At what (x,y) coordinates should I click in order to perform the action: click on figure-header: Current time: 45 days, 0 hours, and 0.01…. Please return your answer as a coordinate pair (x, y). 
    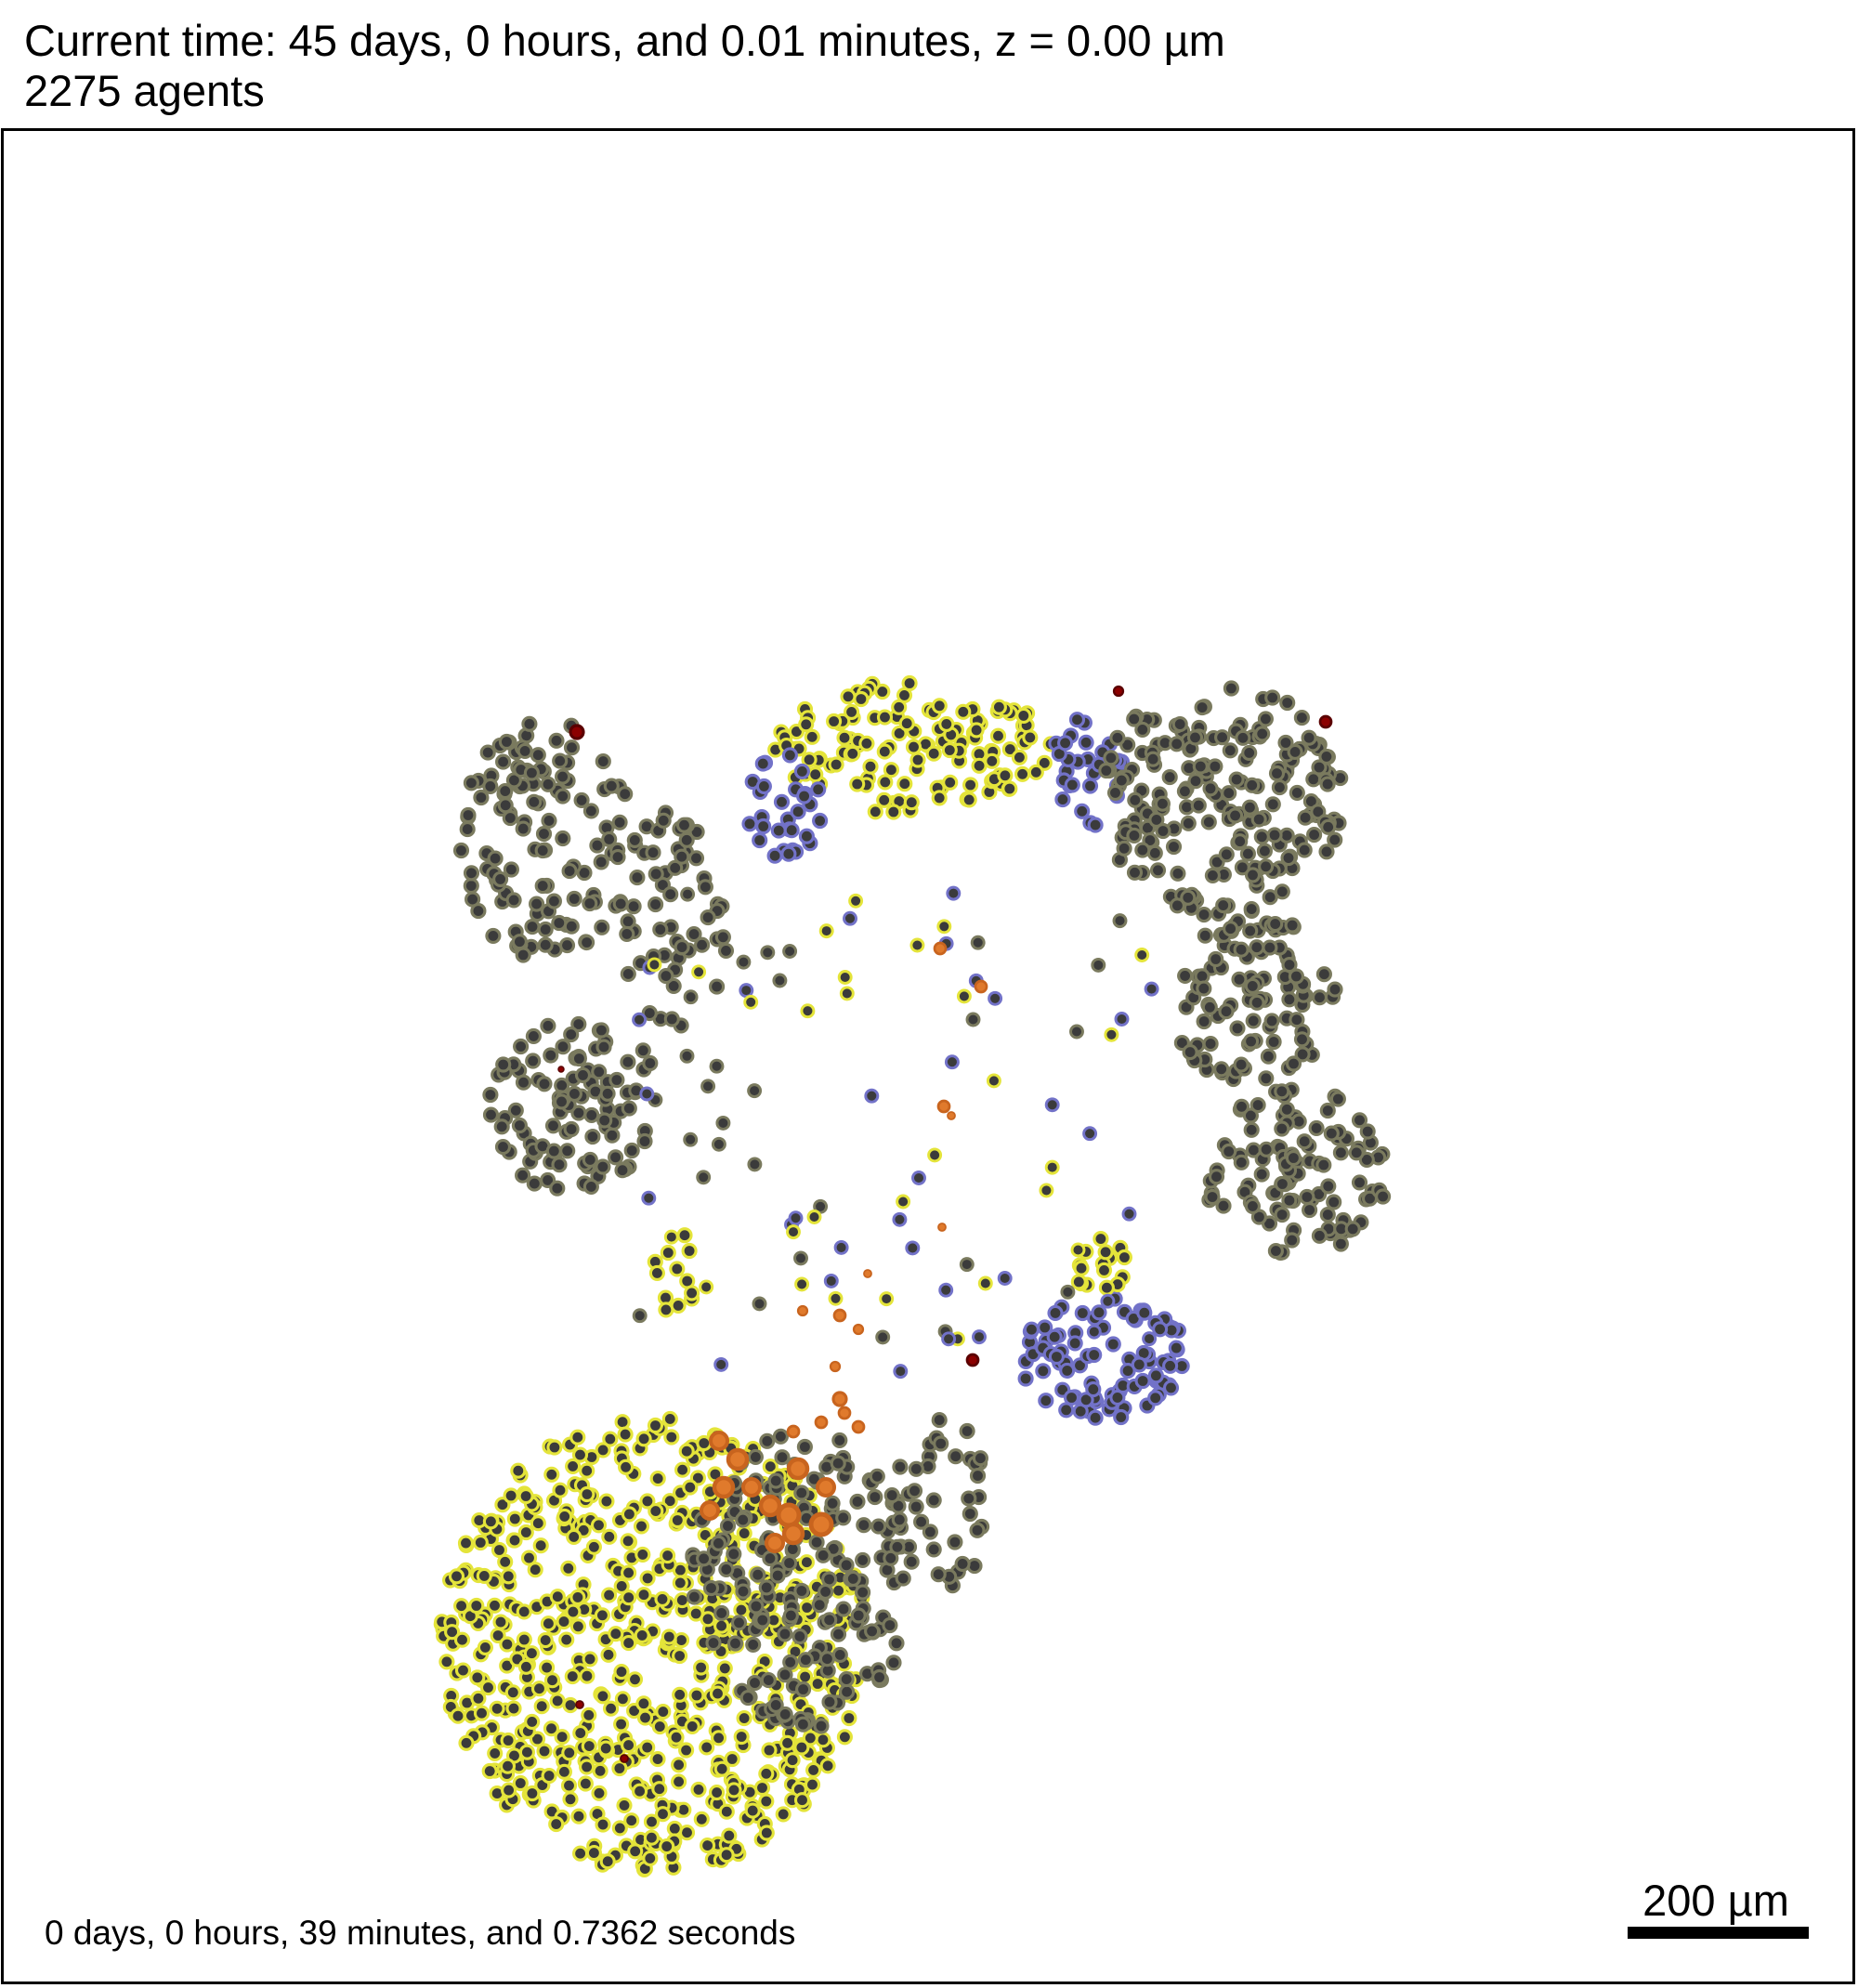
    Looking at the image, I should click on (929, 64).